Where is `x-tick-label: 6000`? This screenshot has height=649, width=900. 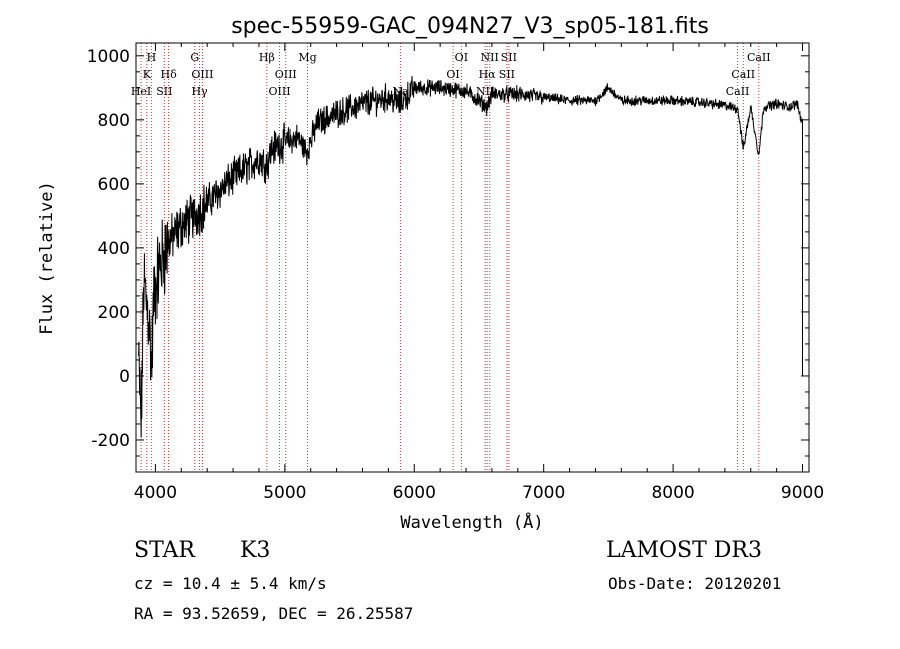
x-tick-label: 6000 is located at coordinates (414, 493).